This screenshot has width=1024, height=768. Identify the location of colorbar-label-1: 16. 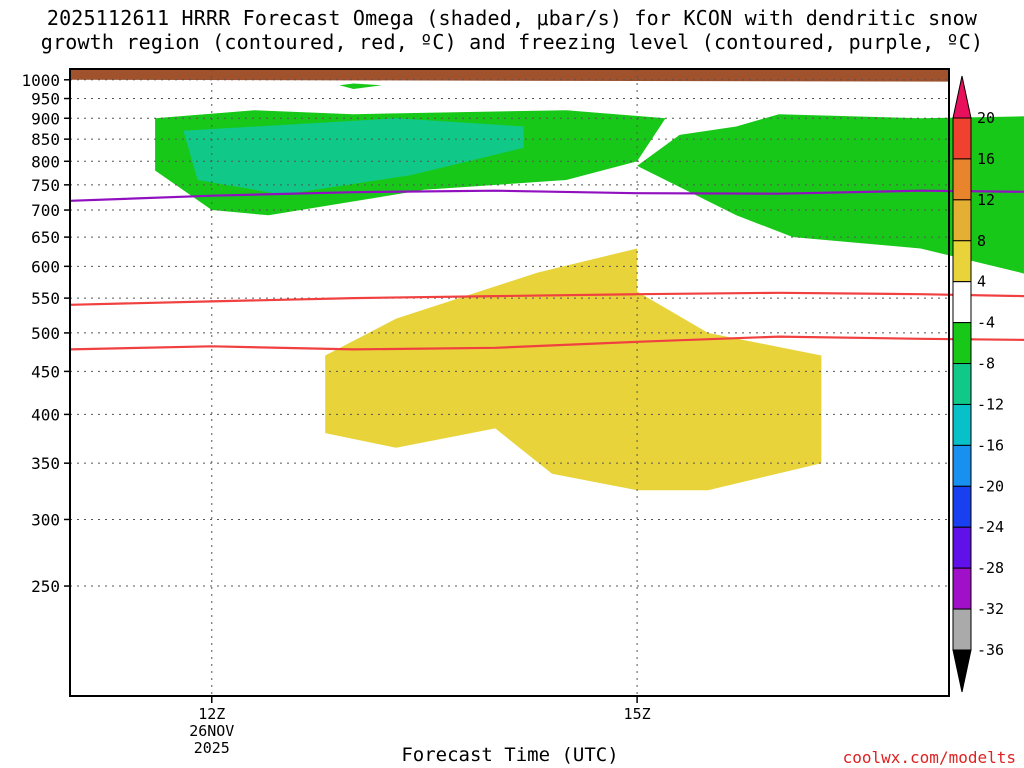
(986, 159).